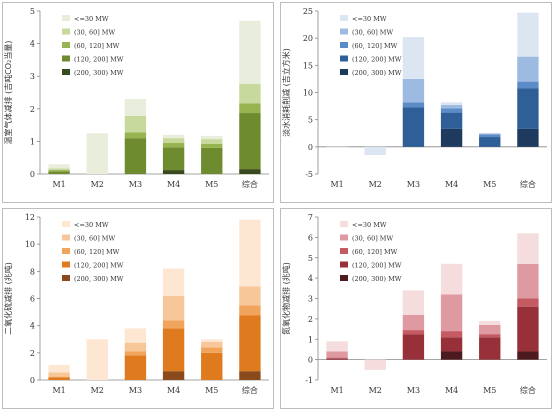  What do you see at coordinates (8, 93) in the screenshot?
I see `y-axis-label: 温室气体减排 (吉吨CO₂当量)` at bounding box center [8, 93].